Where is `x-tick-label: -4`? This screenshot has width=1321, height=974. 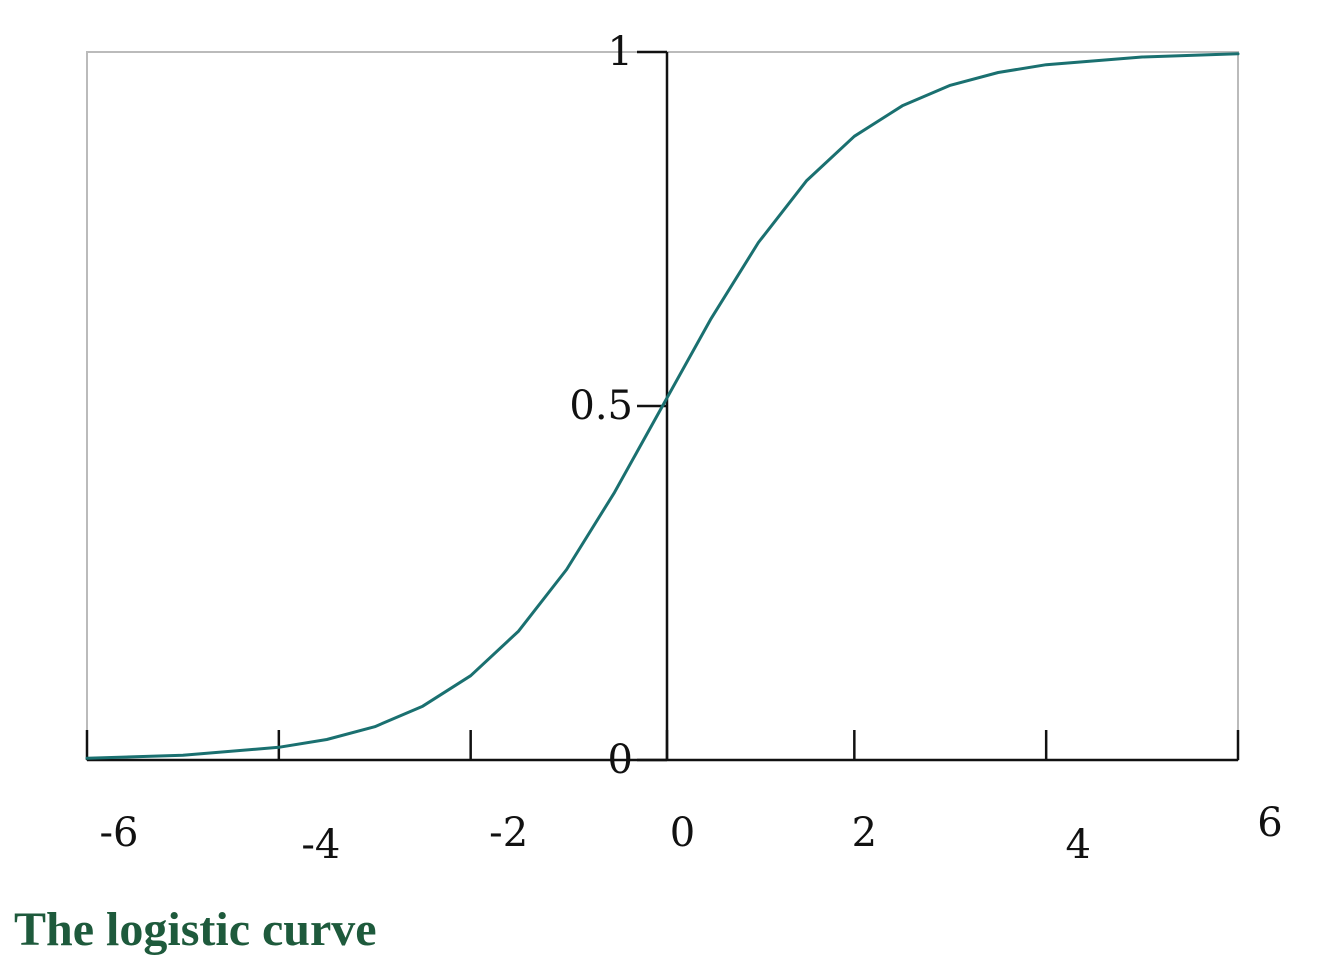
x-tick-label: -4 is located at coordinates (320, 845).